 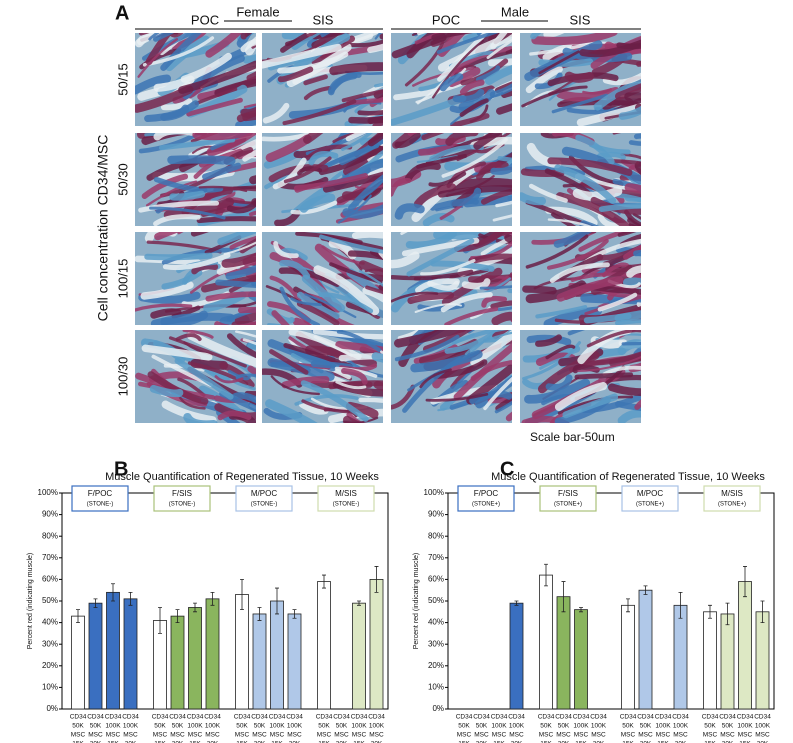 What do you see at coordinates (650, 493) in the screenshot?
I see `group-label: M/POC` at bounding box center [650, 493].